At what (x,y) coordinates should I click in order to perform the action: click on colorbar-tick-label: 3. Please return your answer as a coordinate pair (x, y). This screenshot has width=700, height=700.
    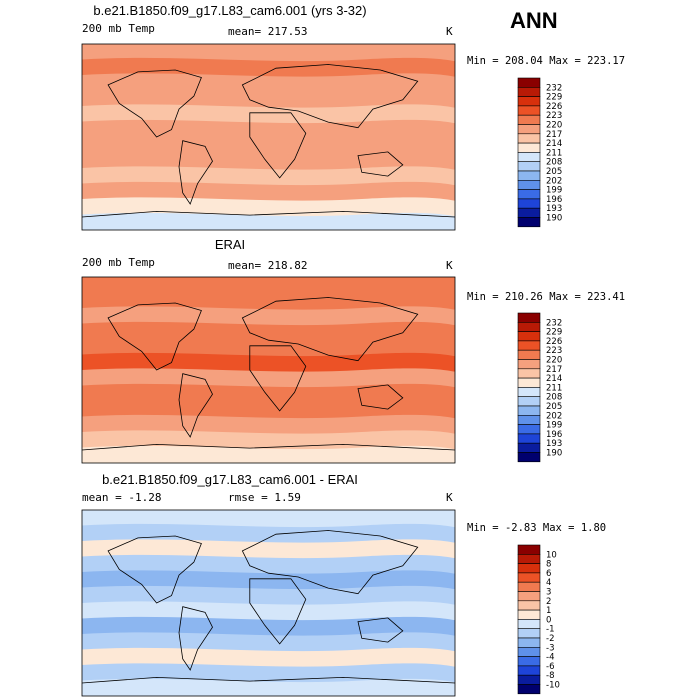
    Looking at the image, I should click on (548, 593).